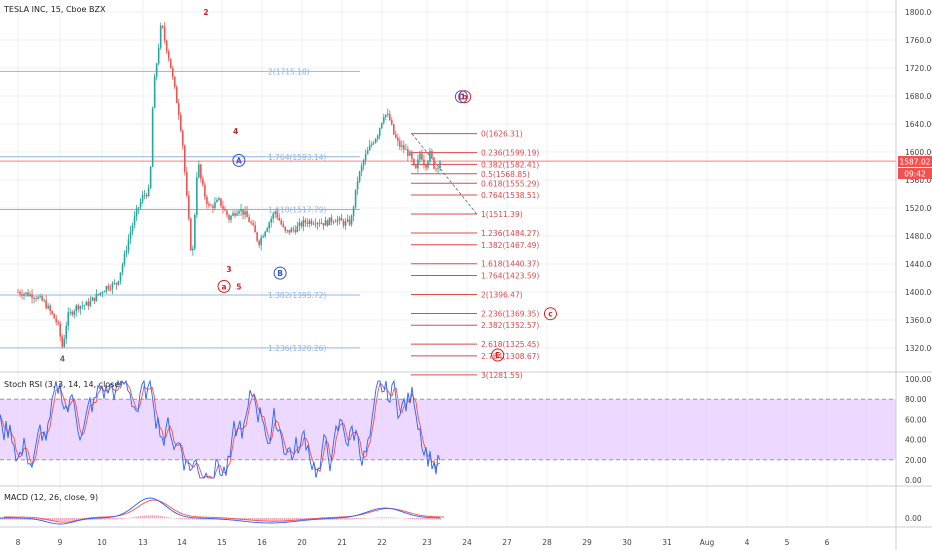 This screenshot has width=932, height=550. I want to click on macd-line, so click(220, 511).